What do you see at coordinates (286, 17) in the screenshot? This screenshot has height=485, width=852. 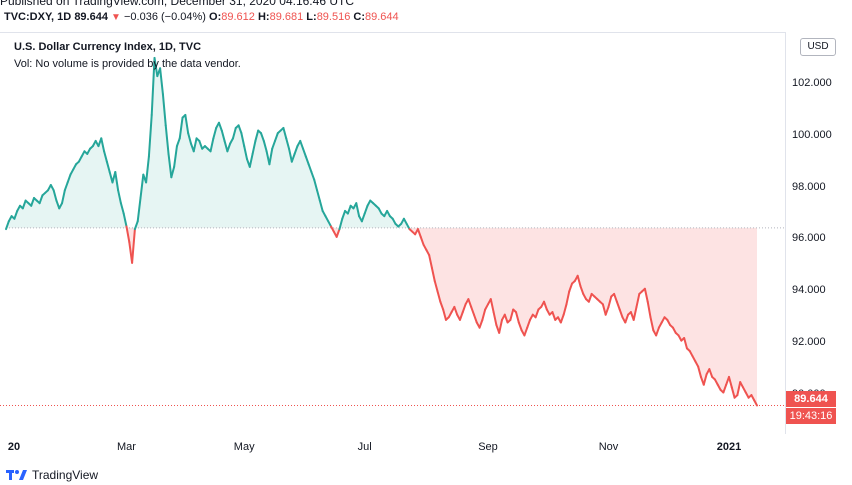 I see `high-value: 89.681` at bounding box center [286, 17].